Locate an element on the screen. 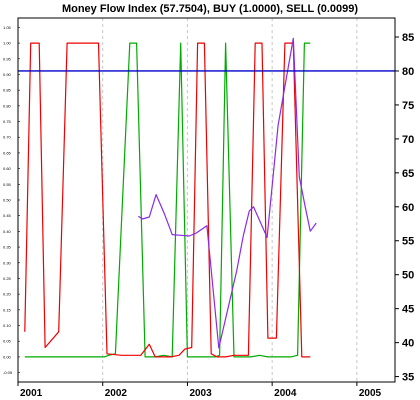  right-tick-label: 80 is located at coordinates (408, 72).